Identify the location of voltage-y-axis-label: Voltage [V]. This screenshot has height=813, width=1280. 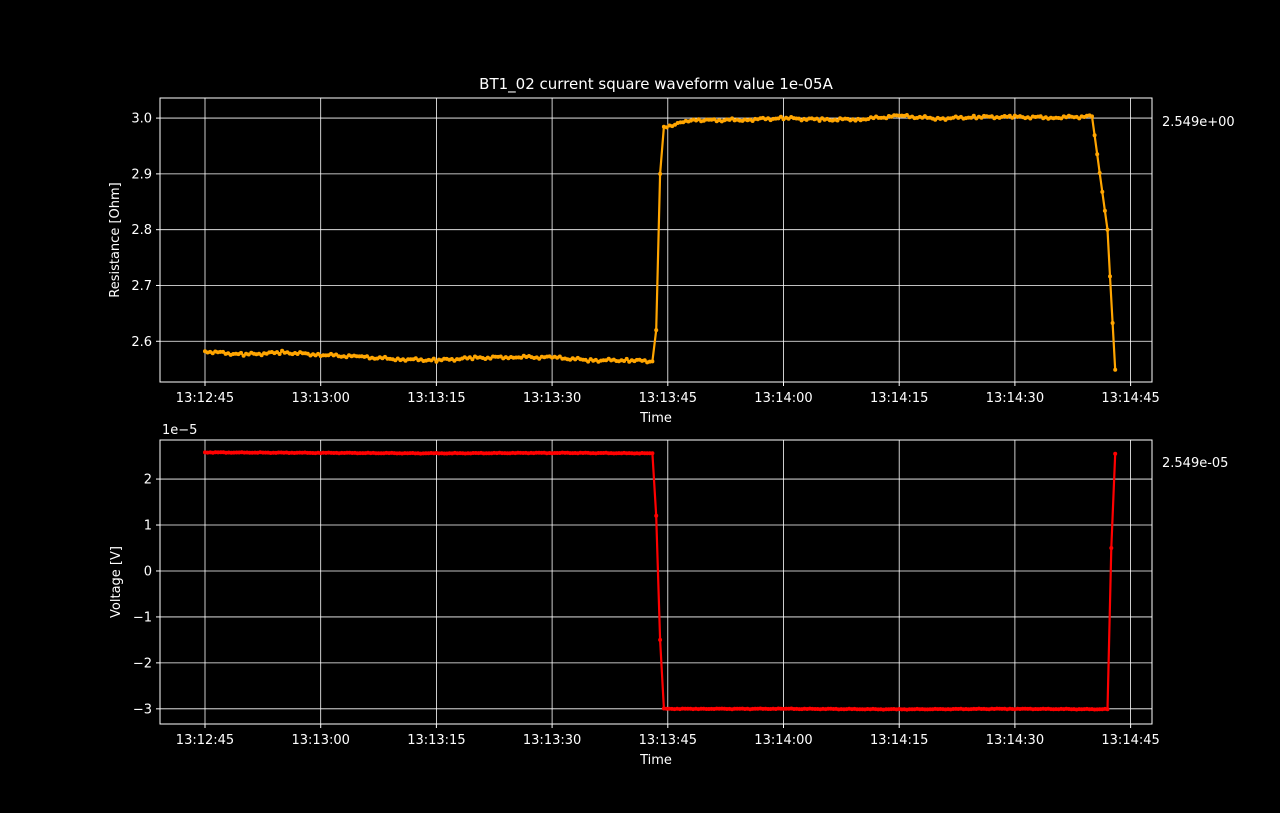
(116, 582).